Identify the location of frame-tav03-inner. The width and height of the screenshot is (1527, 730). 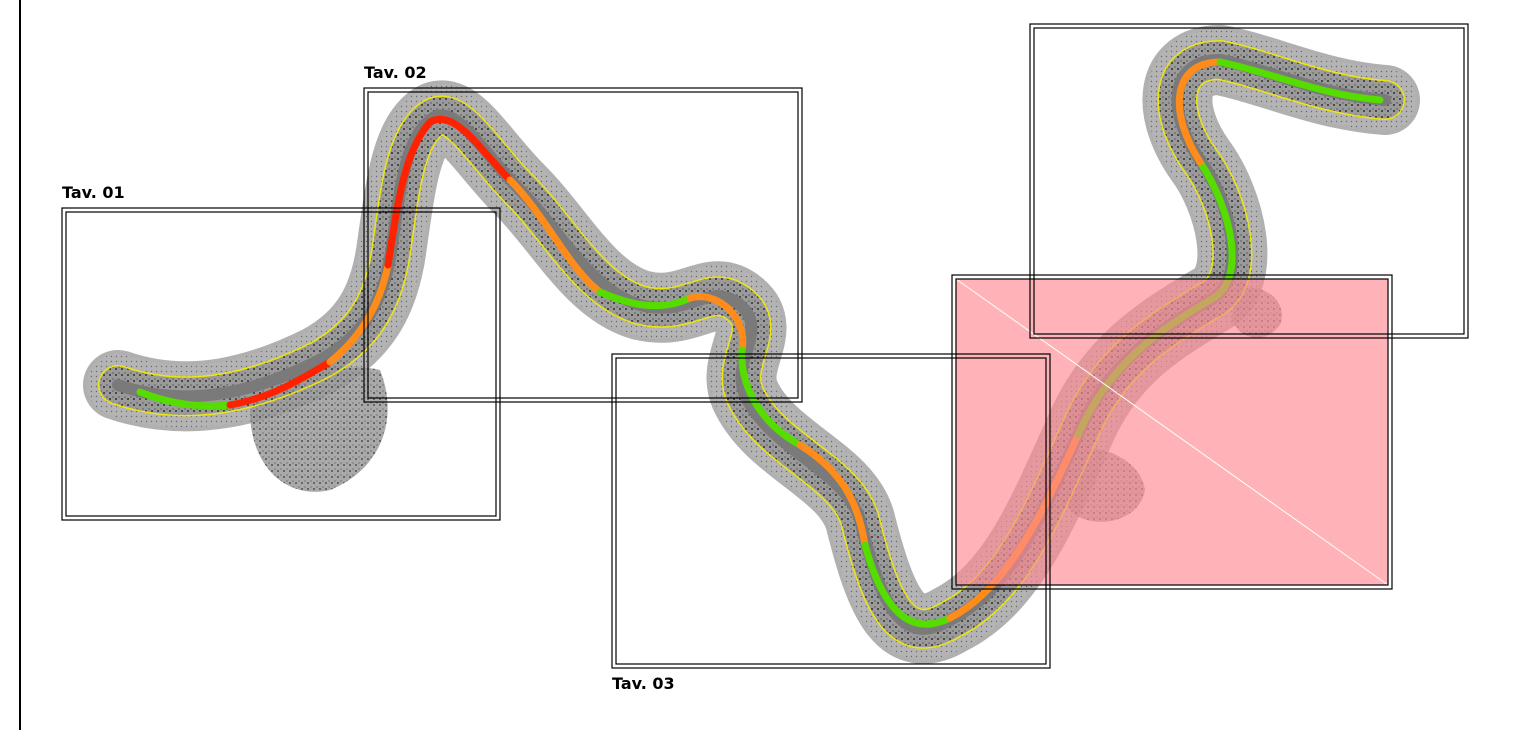
(831, 511).